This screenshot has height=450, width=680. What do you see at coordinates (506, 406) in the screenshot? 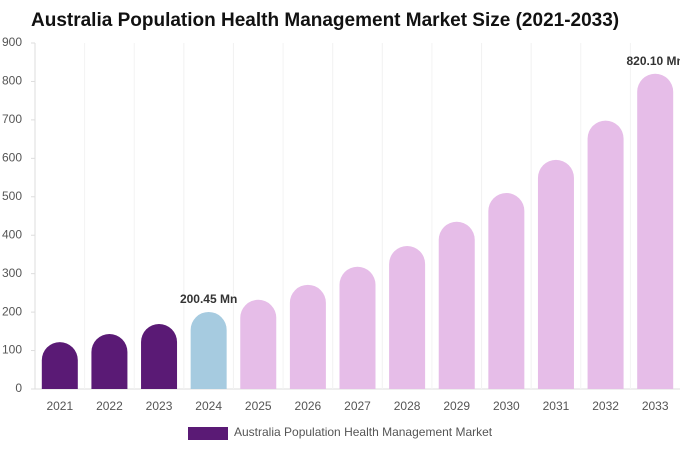
I see `x-tick-label: 2030` at bounding box center [506, 406].